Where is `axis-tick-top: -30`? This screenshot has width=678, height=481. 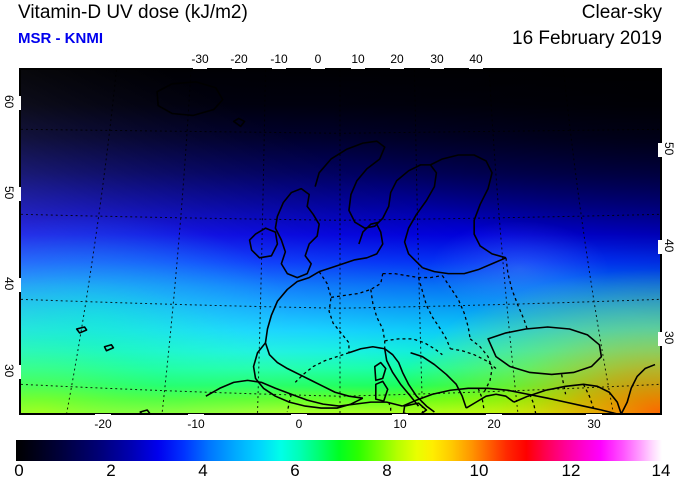 axis-tick-top: -30 is located at coordinates (200, 59).